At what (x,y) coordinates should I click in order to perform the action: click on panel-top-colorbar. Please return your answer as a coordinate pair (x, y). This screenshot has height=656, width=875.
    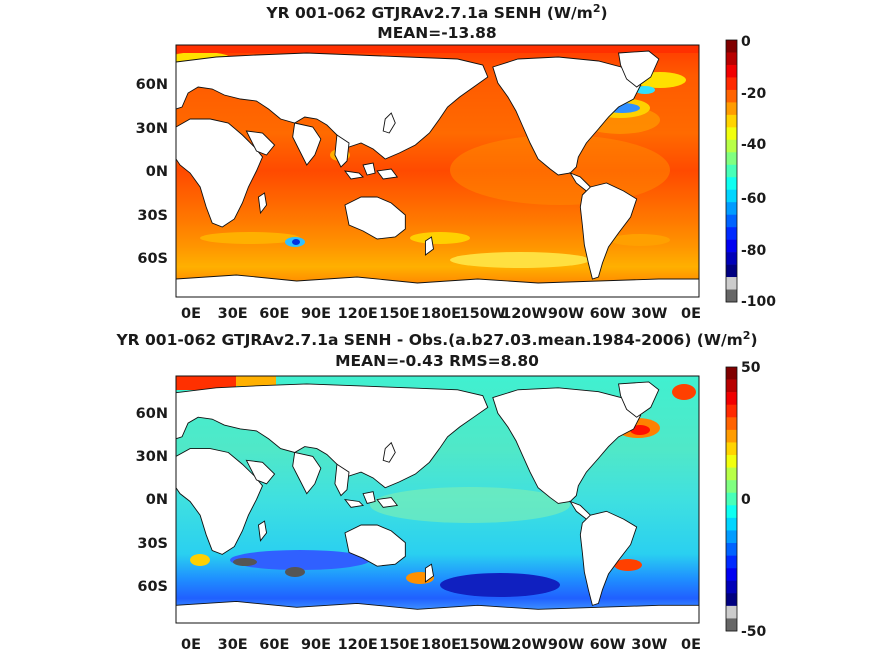
    Looking at the image, I should click on (731, 171).